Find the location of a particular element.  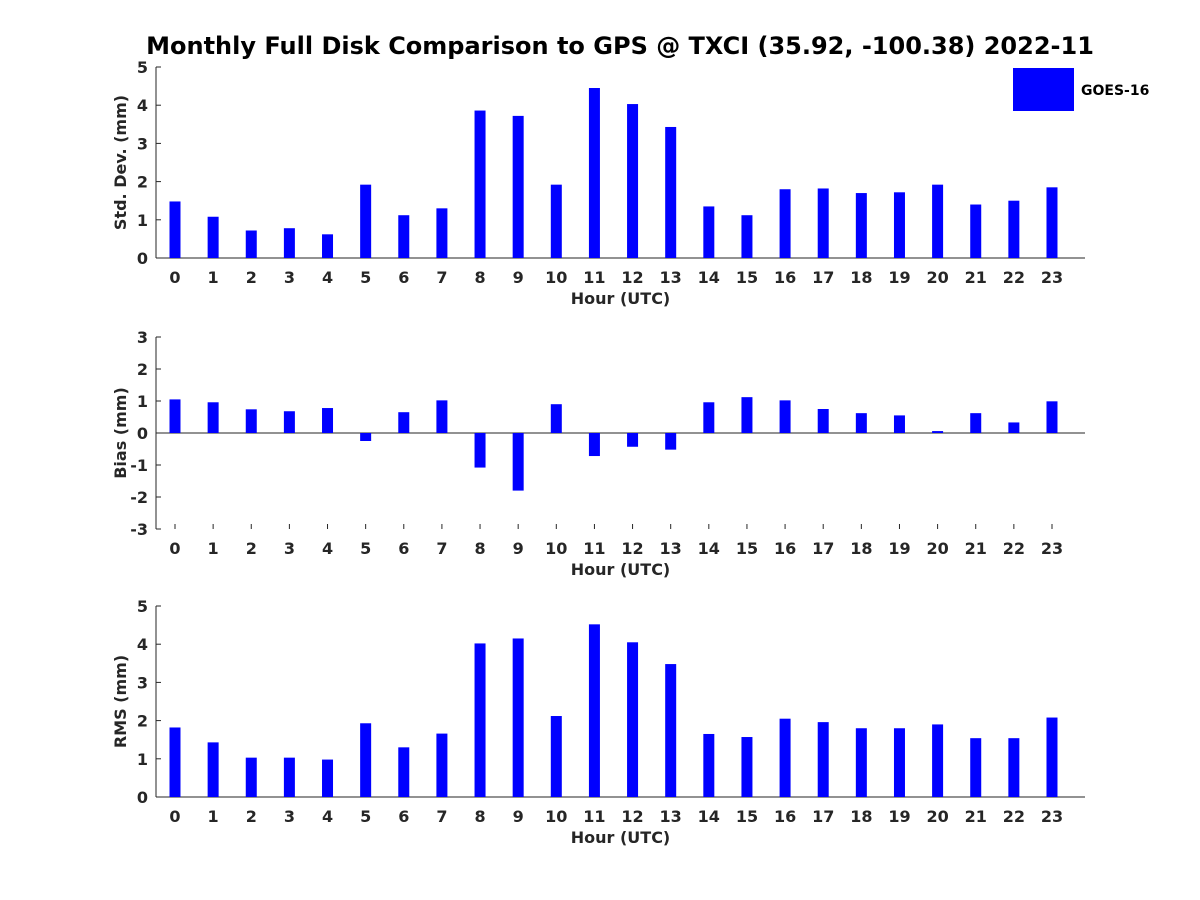

x-tick-label: 1 is located at coordinates (213, 816).